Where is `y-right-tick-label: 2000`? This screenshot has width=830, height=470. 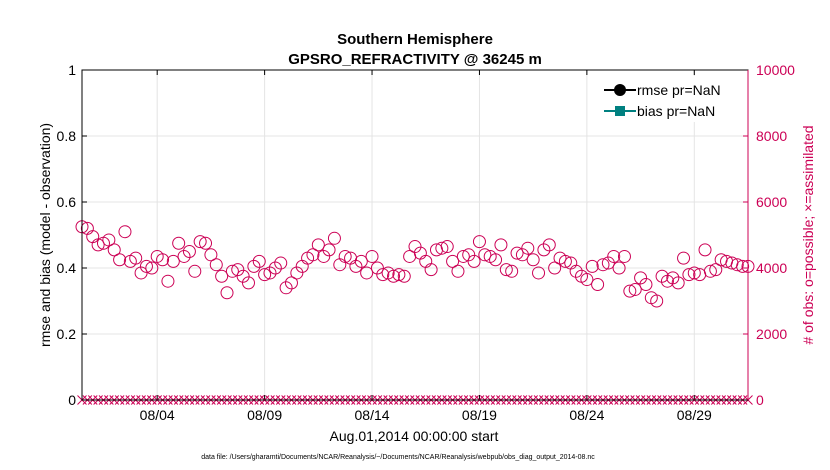 y-right-tick-label: 2000 is located at coordinates (771, 334).